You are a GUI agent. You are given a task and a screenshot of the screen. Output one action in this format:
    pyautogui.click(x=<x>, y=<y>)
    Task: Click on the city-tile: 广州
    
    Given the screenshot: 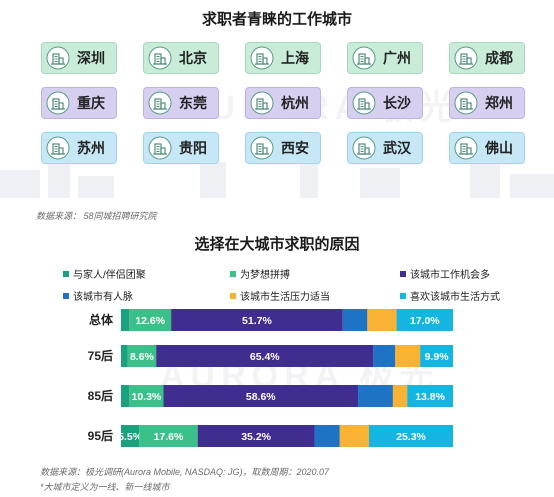 What is the action you would take?
    pyautogui.click(x=385, y=58)
    